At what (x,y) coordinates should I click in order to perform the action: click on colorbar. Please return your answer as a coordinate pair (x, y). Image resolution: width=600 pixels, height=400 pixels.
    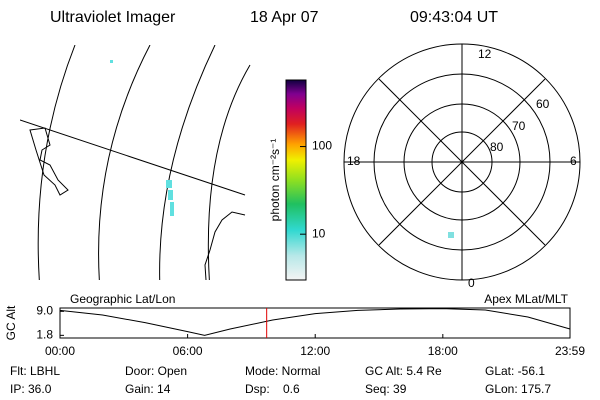
    Looking at the image, I should click on (296, 180).